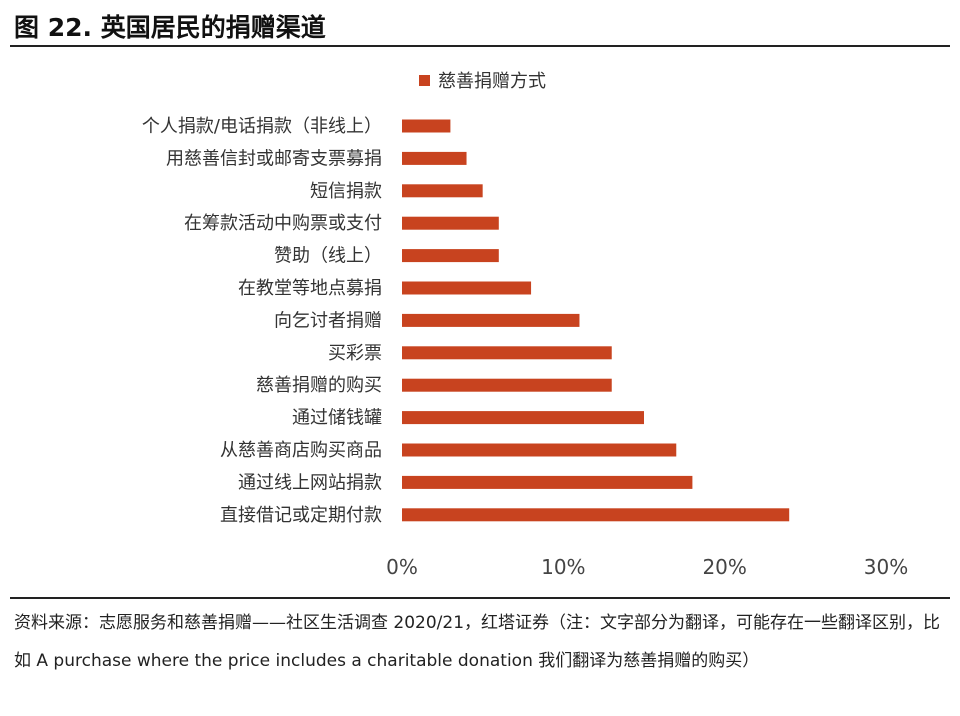 The image size is (960, 716). I want to click on category-label: 用慈善信封或邮寄支票募捐, so click(274, 158).